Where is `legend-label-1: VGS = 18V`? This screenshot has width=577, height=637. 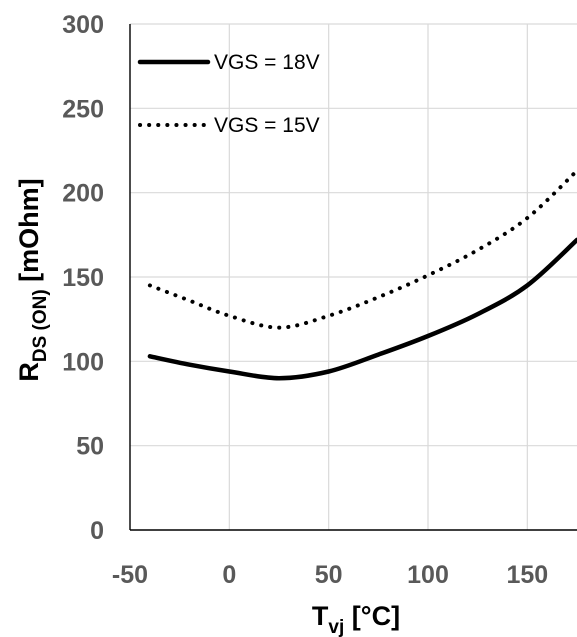 legend-label-1: VGS = 18V is located at coordinates (267, 62).